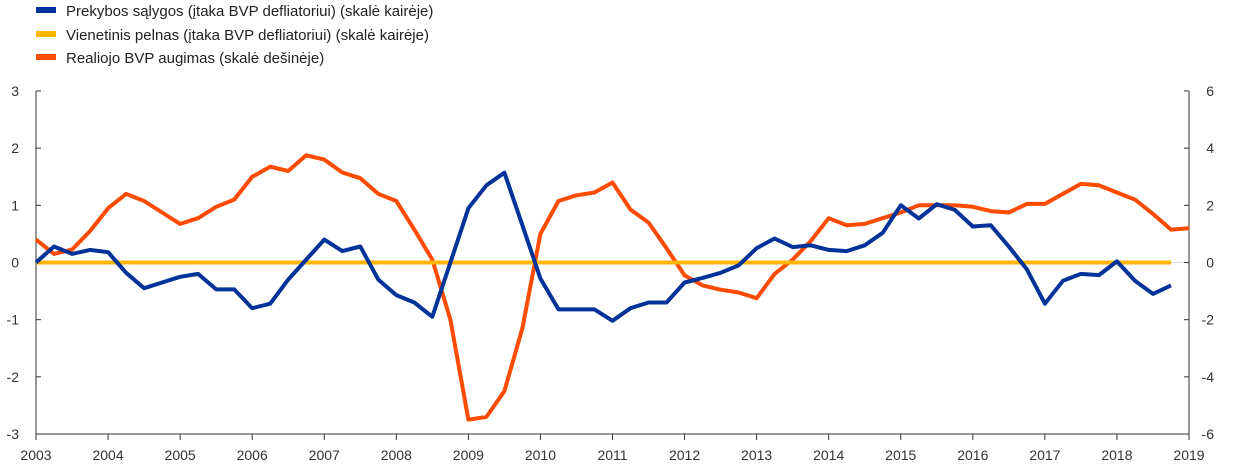 This screenshot has width=1240, height=469. What do you see at coordinates (180, 455) in the screenshot?
I see `x-tick-label: 2005` at bounding box center [180, 455].